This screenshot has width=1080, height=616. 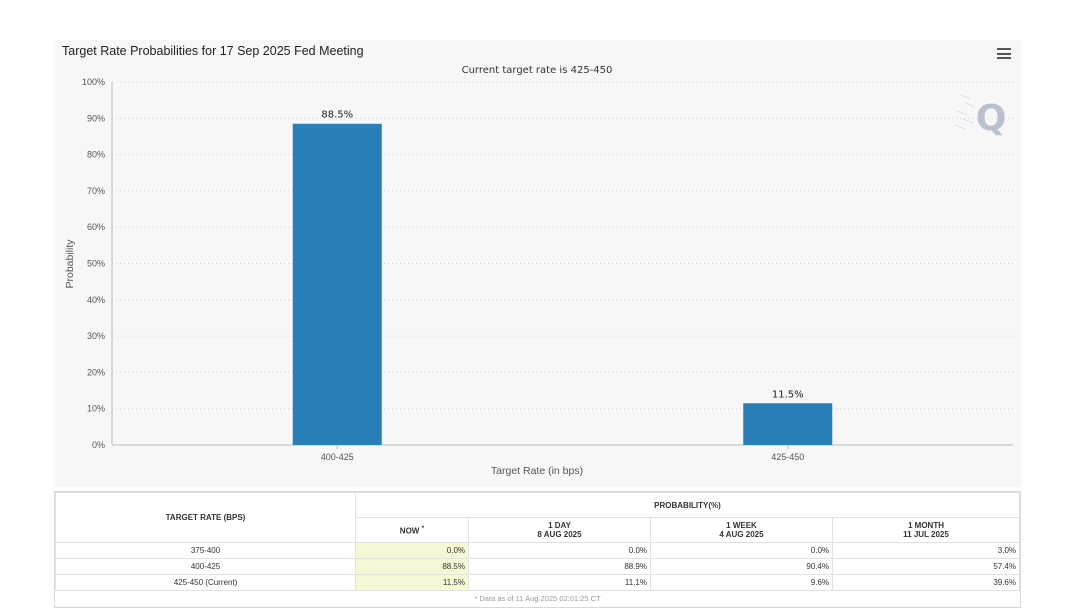 What do you see at coordinates (96, 336) in the screenshot?
I see `y-tick-label: 30%` at bounding box center [96, 336].